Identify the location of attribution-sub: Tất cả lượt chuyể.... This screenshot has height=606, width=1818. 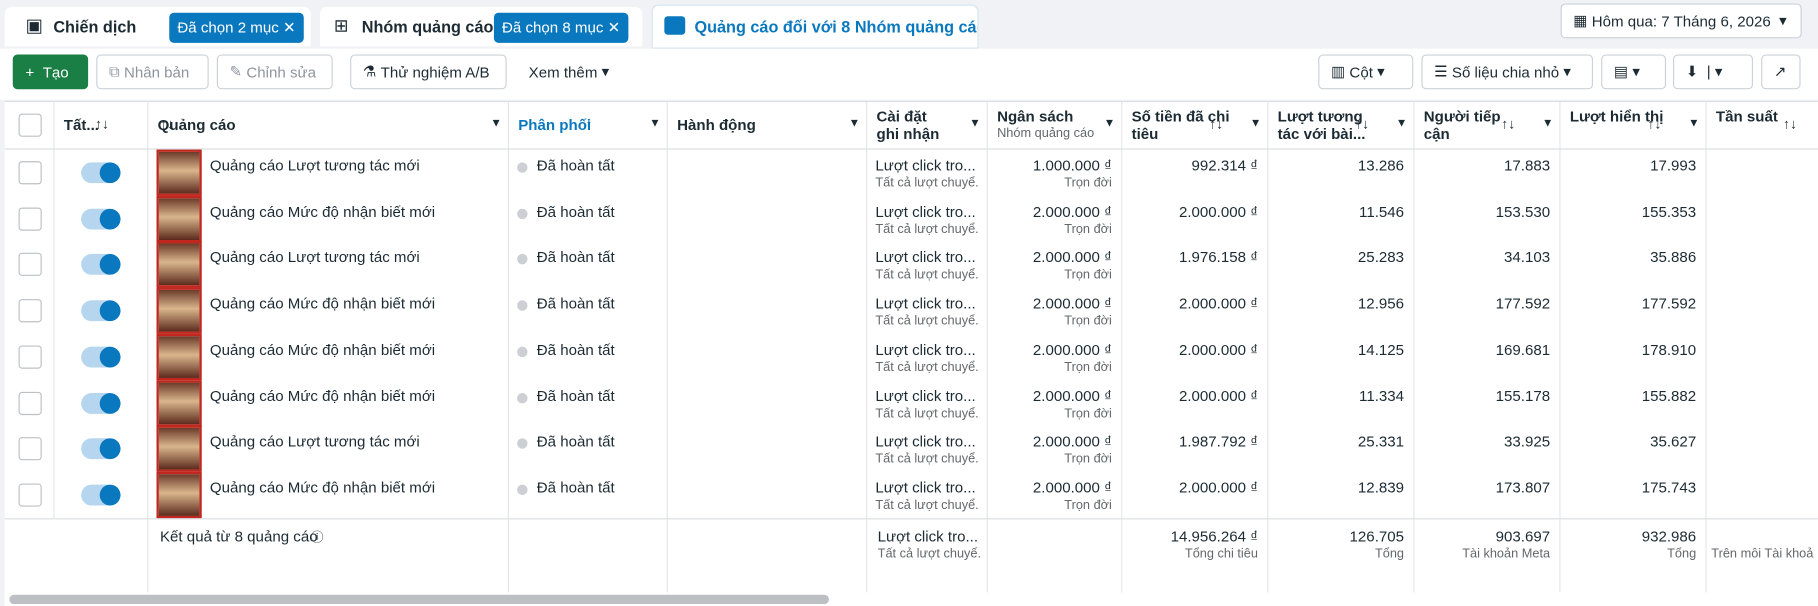
(927, 413).